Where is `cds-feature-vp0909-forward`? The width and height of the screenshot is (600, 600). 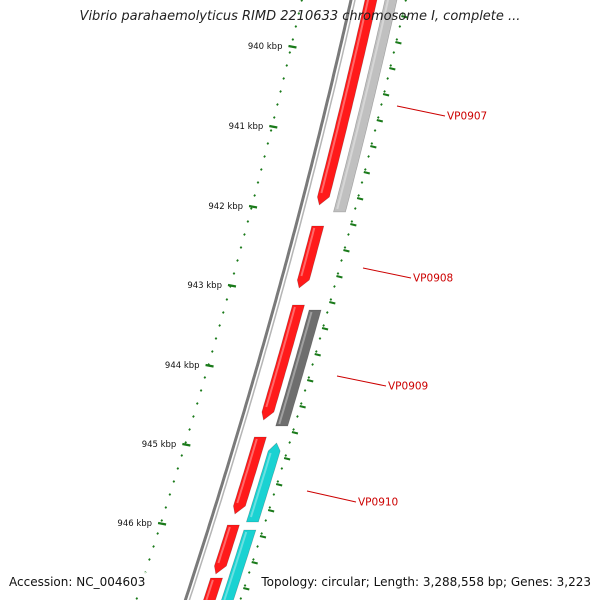
cds-feature-vp0909-forward is located at coordinates (283, 362).